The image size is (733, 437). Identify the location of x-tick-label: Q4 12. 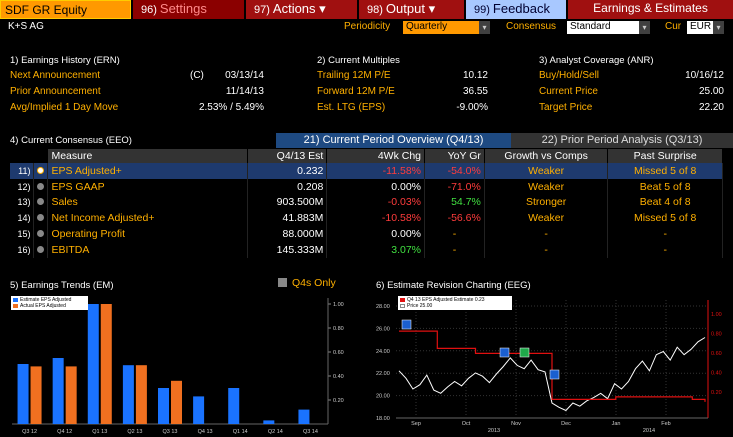
(64, 432).